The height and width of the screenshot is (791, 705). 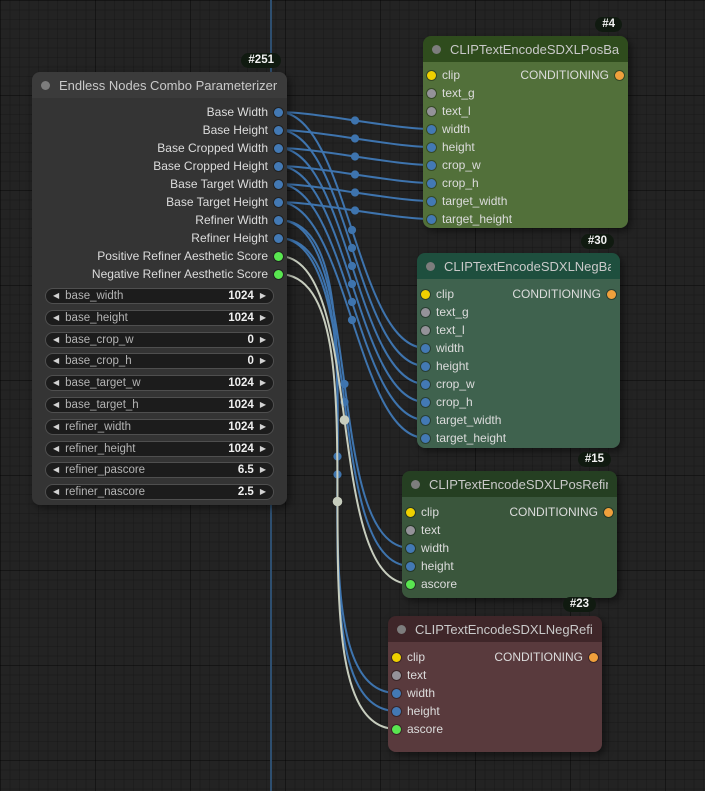 What do you see at coordinates (278, 274) in the screenshot?
I see `negative-refiner-aesthetic-score-output-dot` at bounding box center [278, 274].